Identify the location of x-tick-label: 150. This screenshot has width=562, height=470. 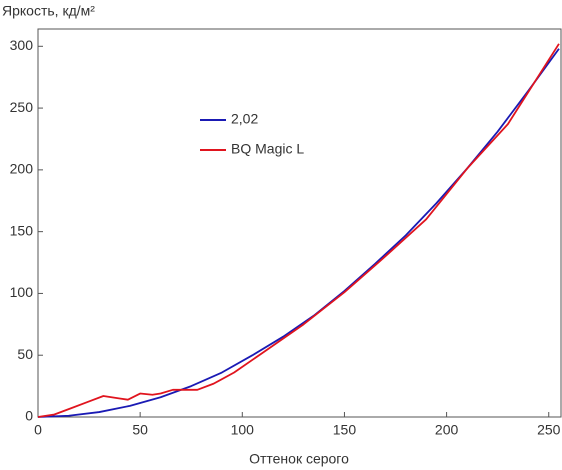
(345, 430).